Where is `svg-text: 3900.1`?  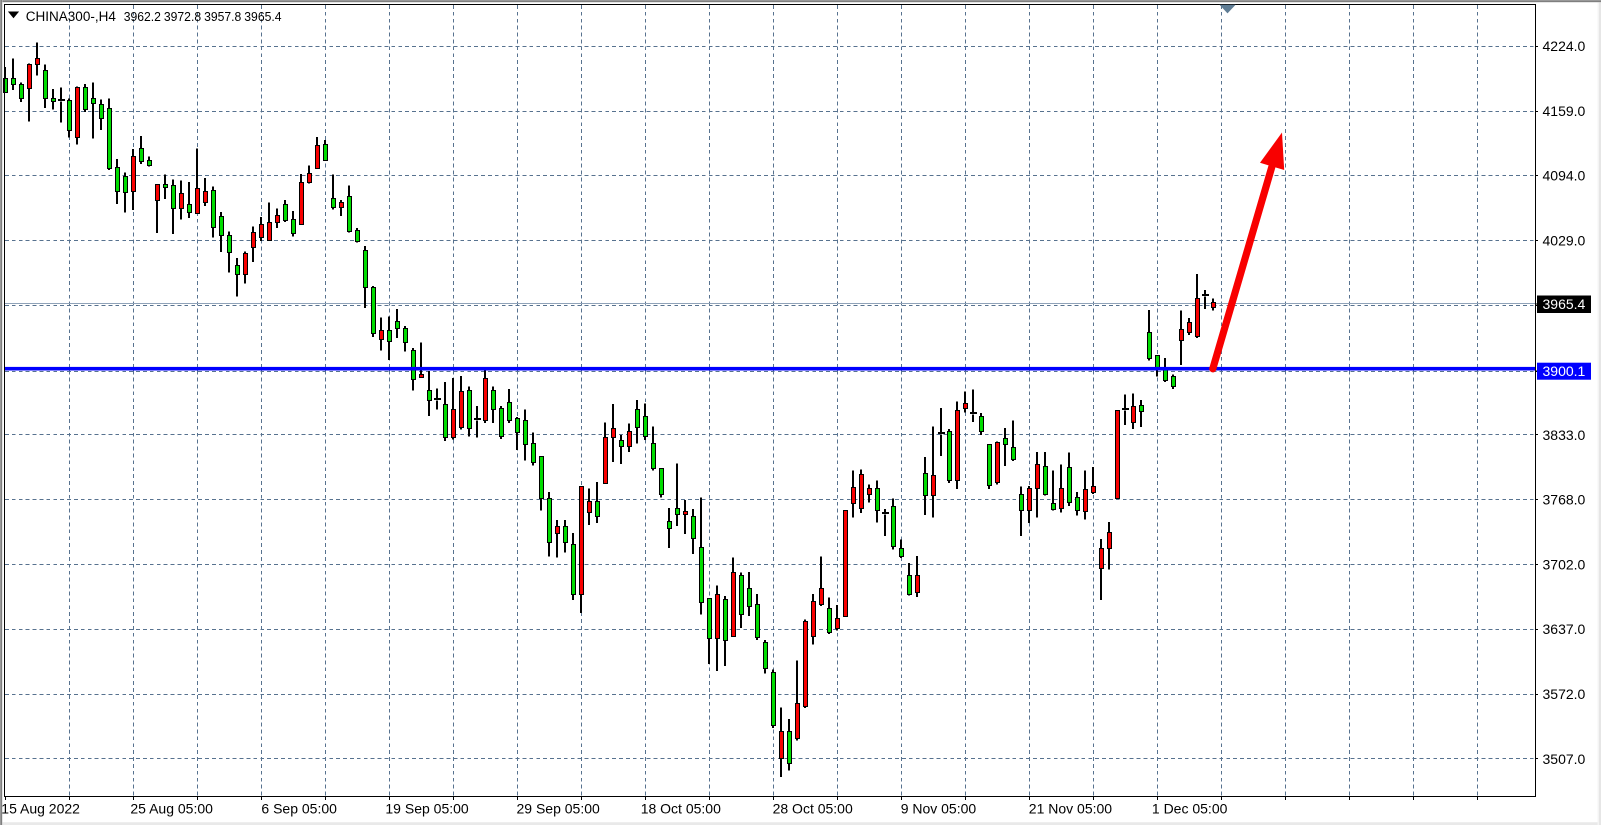 svg-text: 3900.1 is located at coordinates (1564, 371).